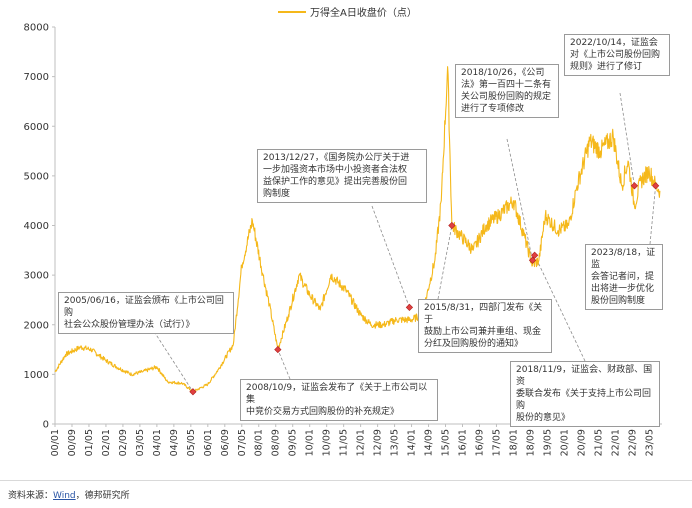  Describe the element at coordinates (530, 442) in the screenshot. I see `x-tick-label: 18/09` at that location.